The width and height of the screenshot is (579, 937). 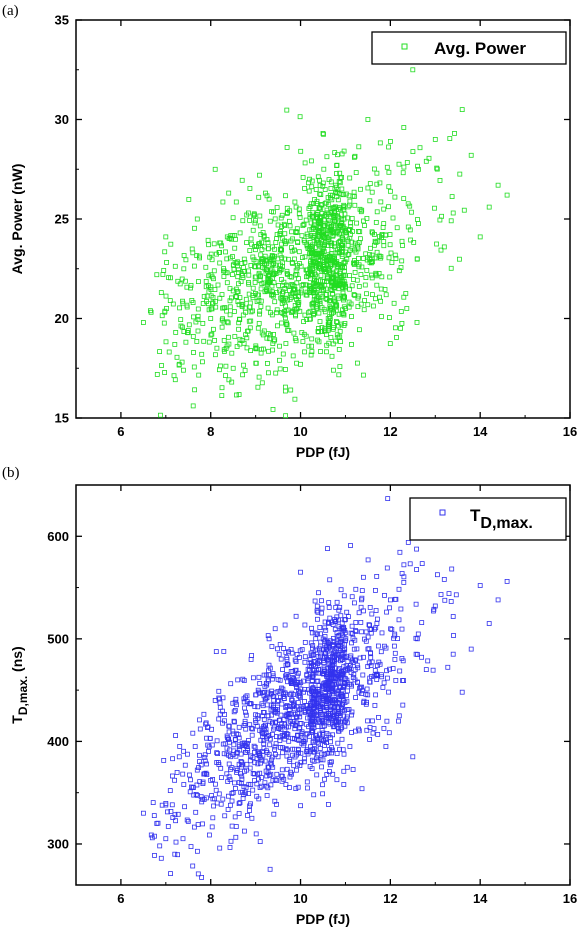 I want to click on y-axis-title: Avg. Power (nW), so click(x=17, y=219).